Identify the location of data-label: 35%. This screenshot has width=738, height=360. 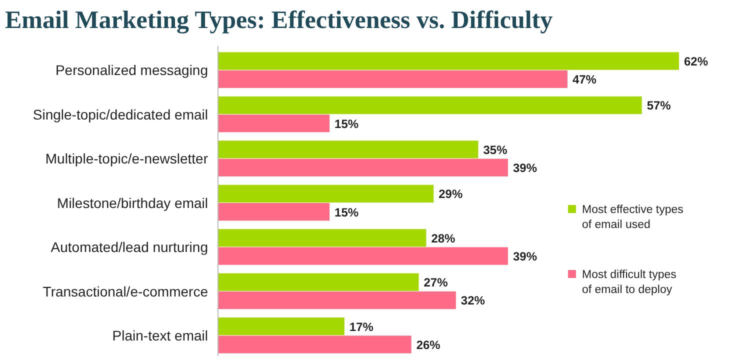
(495, 149).